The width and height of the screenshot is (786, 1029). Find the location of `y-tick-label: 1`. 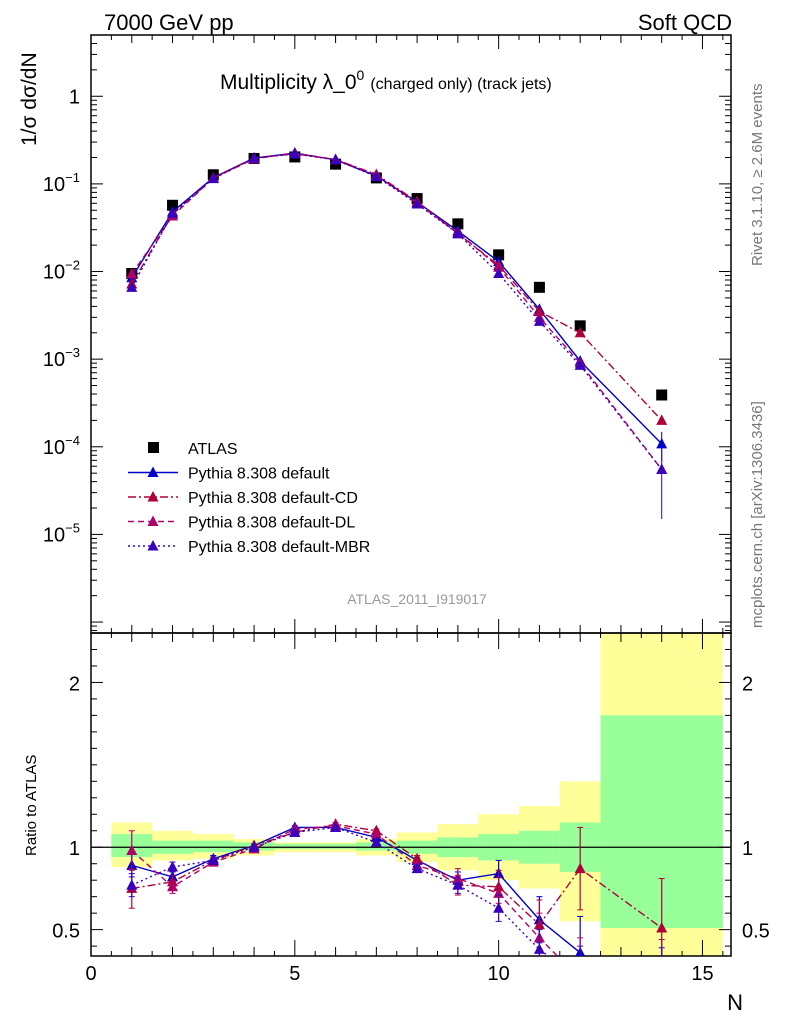

y-tick-label: 1 is located at coordinates (74, 97).